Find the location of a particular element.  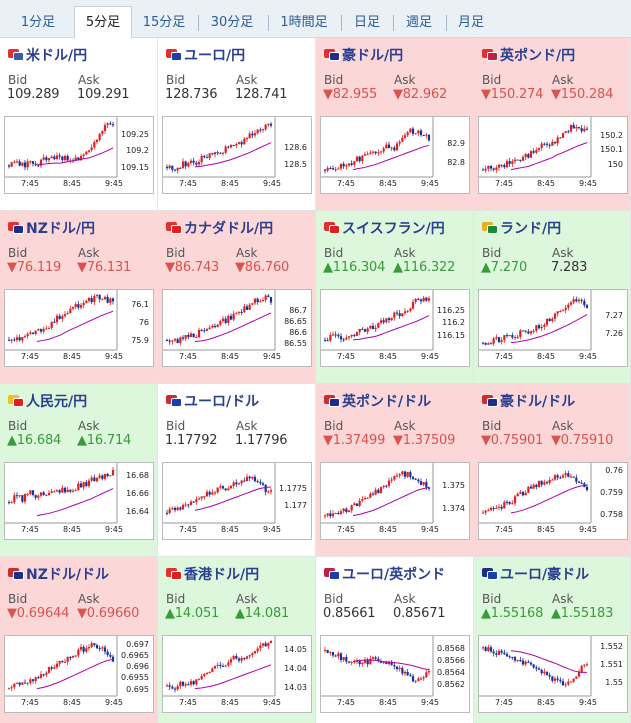

pair-title: 豪ドル/ドル is located at coordinates (528, 401).